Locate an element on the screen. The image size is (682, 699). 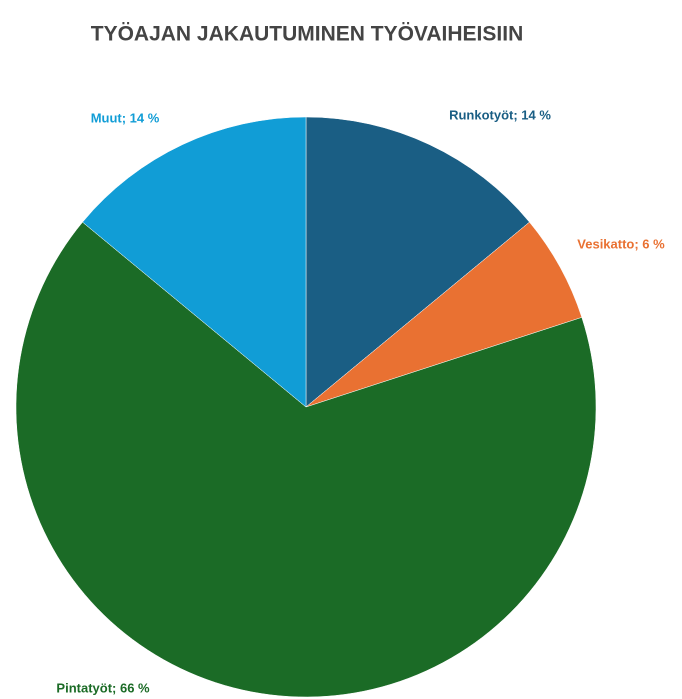
chart-title: TYÖAJAN JAKAUTUMINEN TYÖVAIHEISIIN is located at coordinates (307, 34).